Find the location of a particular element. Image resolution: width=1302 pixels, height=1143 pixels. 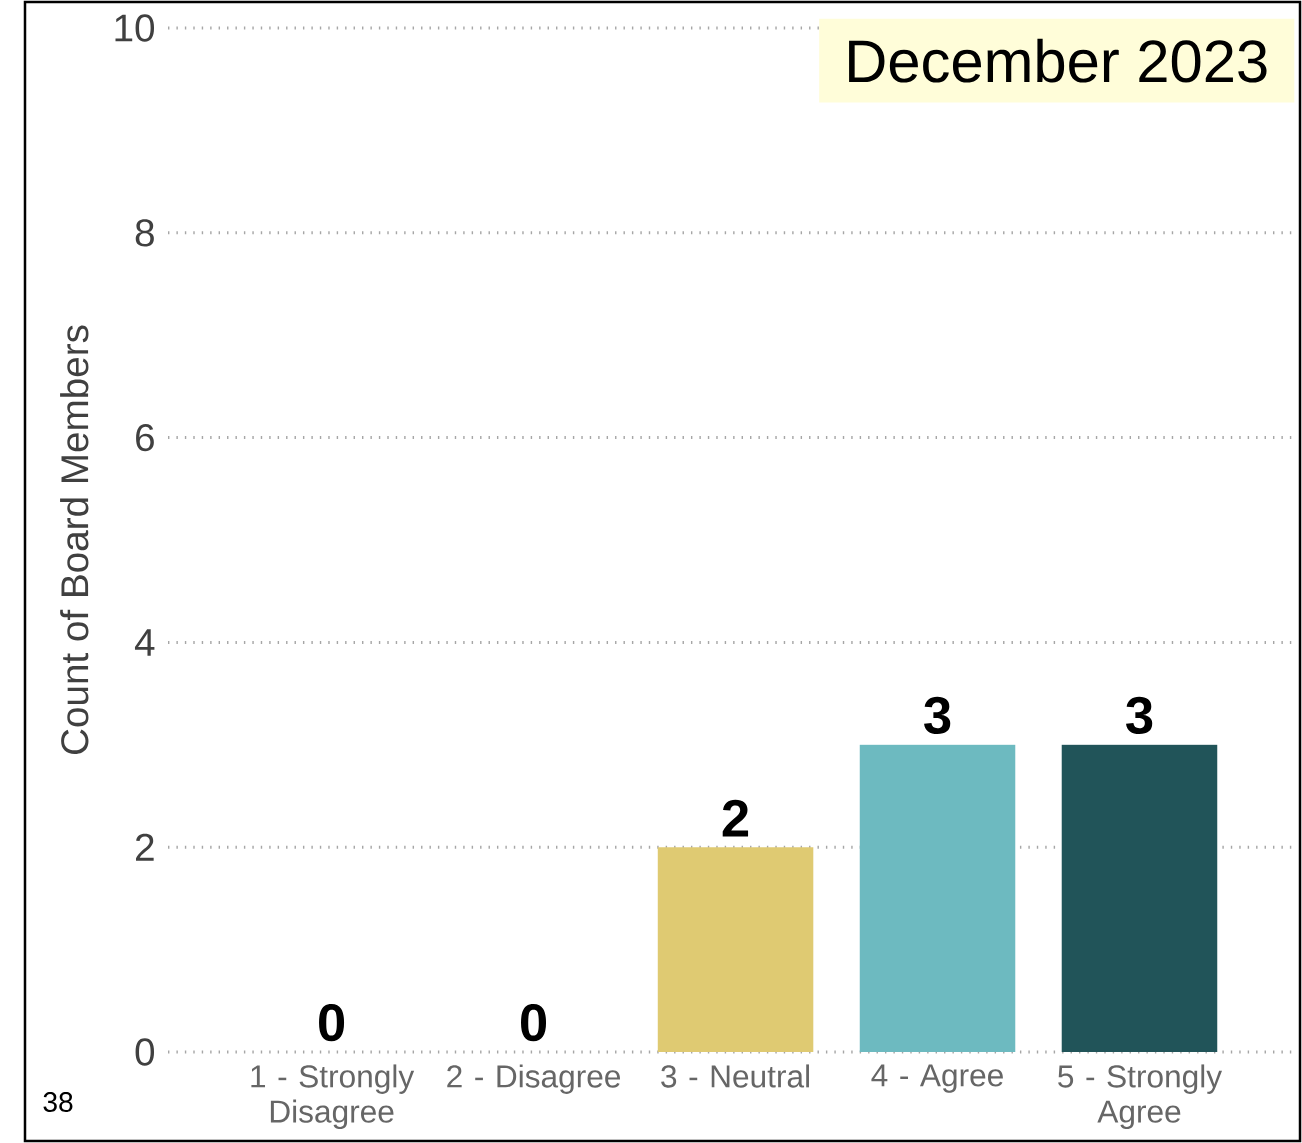

y-tick-label: 6 is located at coordinates (145, 437).